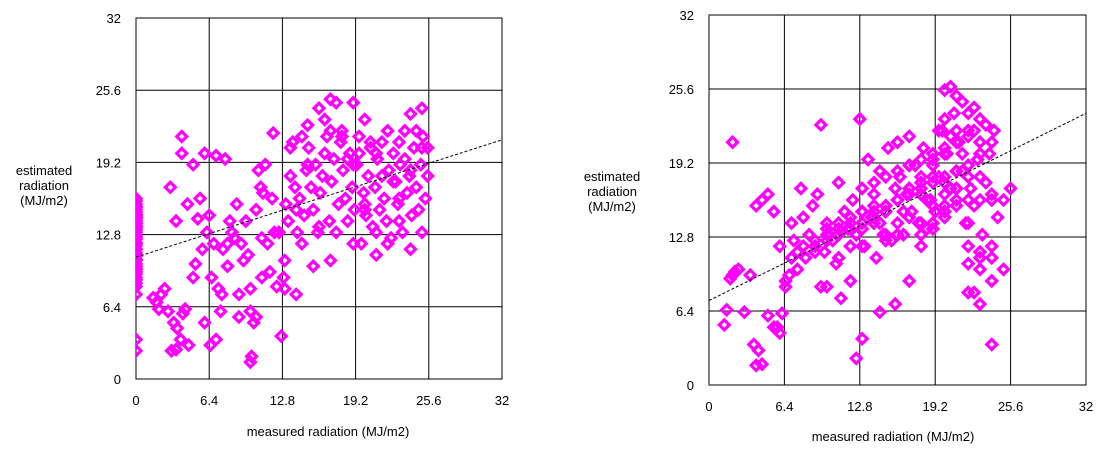  What do you see at coordinates (893, 436) in the screenshot?
I see `x-axis-title: measured radiation (MJ/m2)` at bounding box center [893, 436].